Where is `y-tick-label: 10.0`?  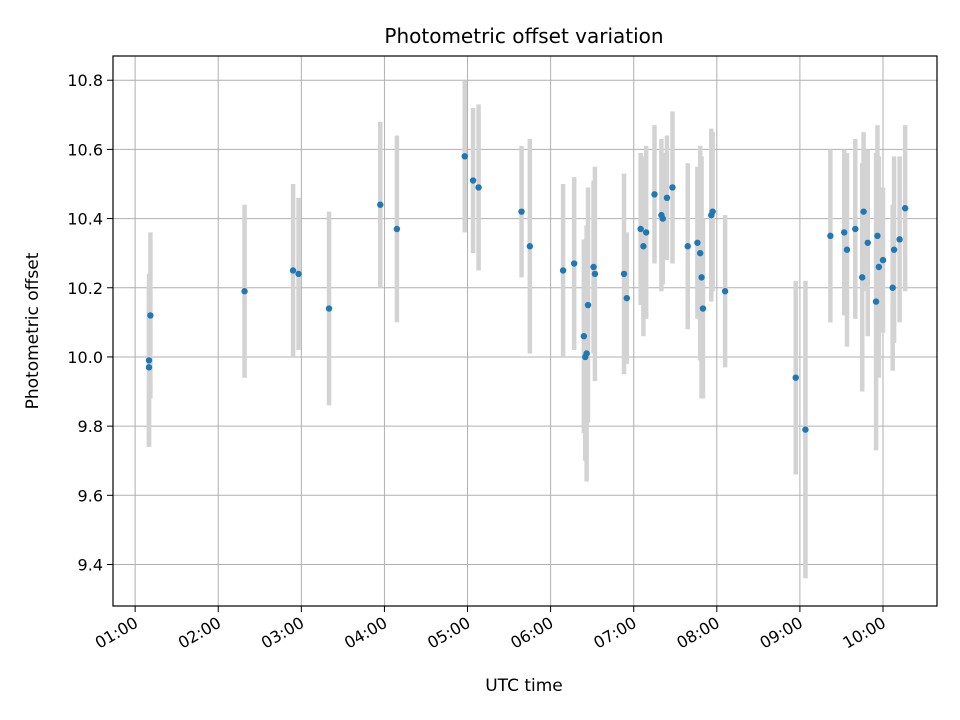
y-tick-label: 10.0 is located at coordinates (85, 357).